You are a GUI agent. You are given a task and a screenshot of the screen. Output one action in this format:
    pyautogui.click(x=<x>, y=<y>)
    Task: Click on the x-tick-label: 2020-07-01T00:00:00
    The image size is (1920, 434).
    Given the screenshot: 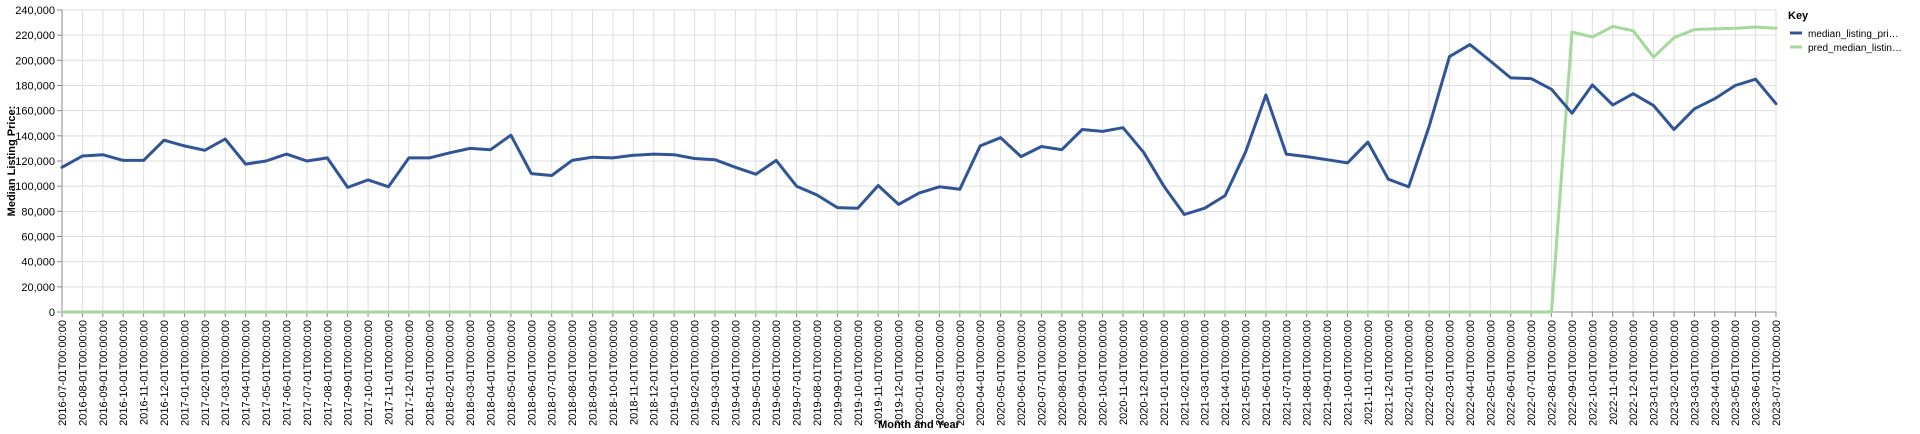 What is the action you would take?
    pyautogui.click(x=1042, y=373)
    